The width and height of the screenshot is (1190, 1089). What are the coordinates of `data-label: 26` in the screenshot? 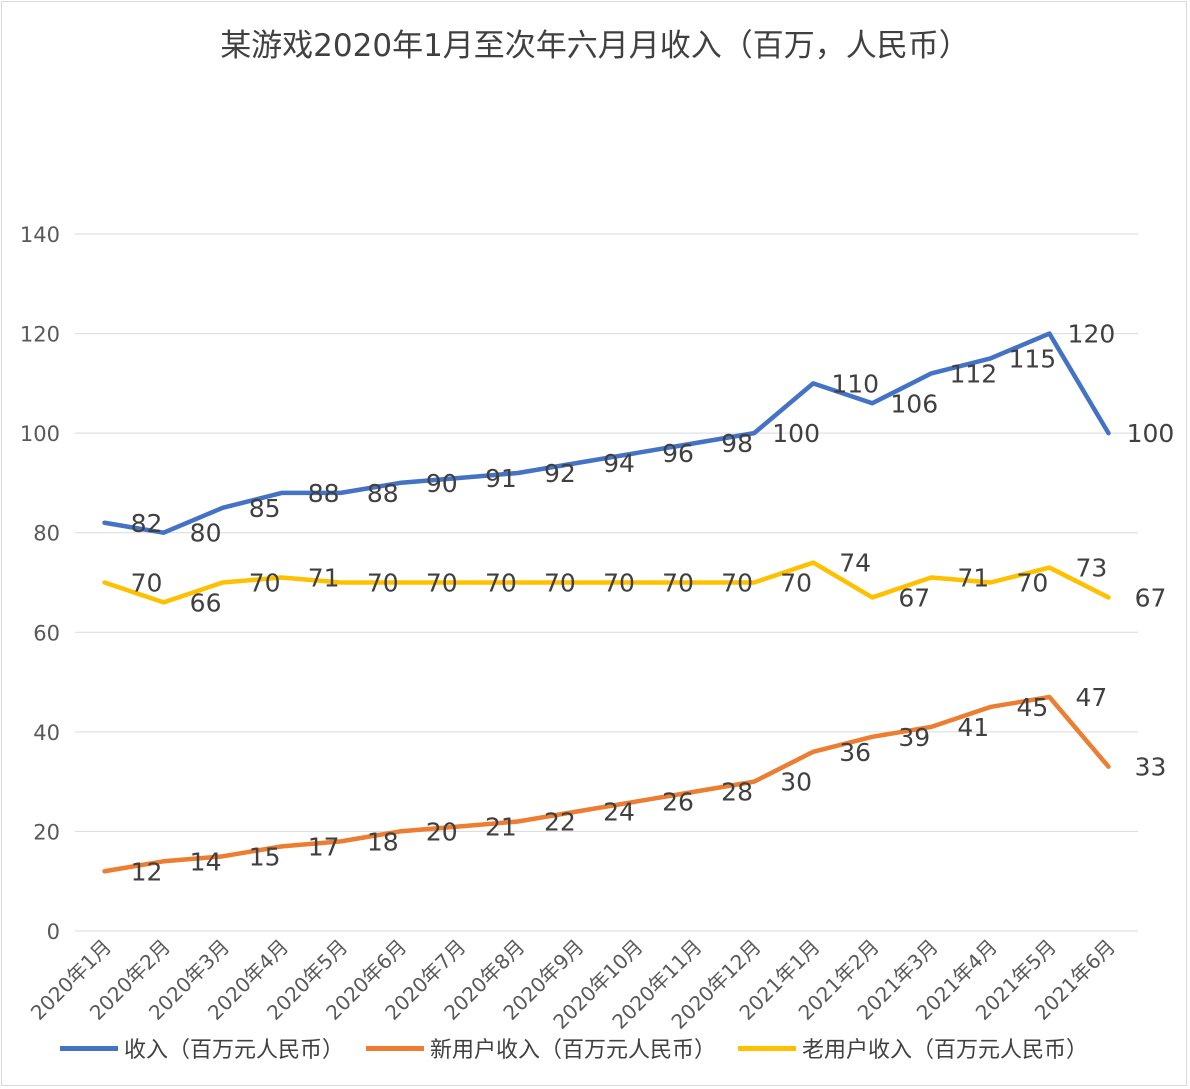 It's located at (678, 802).